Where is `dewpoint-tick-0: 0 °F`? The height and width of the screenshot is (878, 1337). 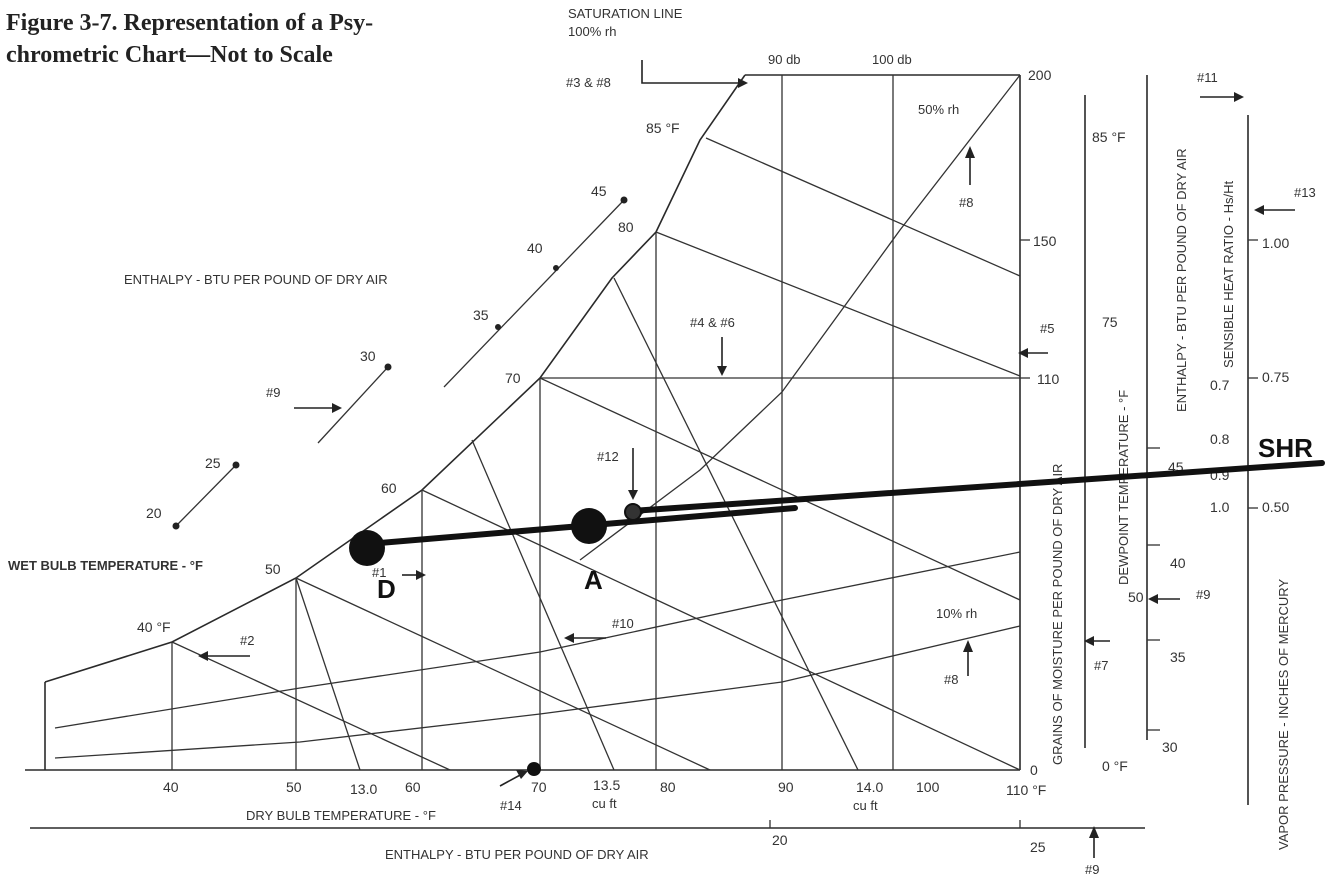 dewpoint-tick-0: 0 °F is located at coordinates (1115, 766).